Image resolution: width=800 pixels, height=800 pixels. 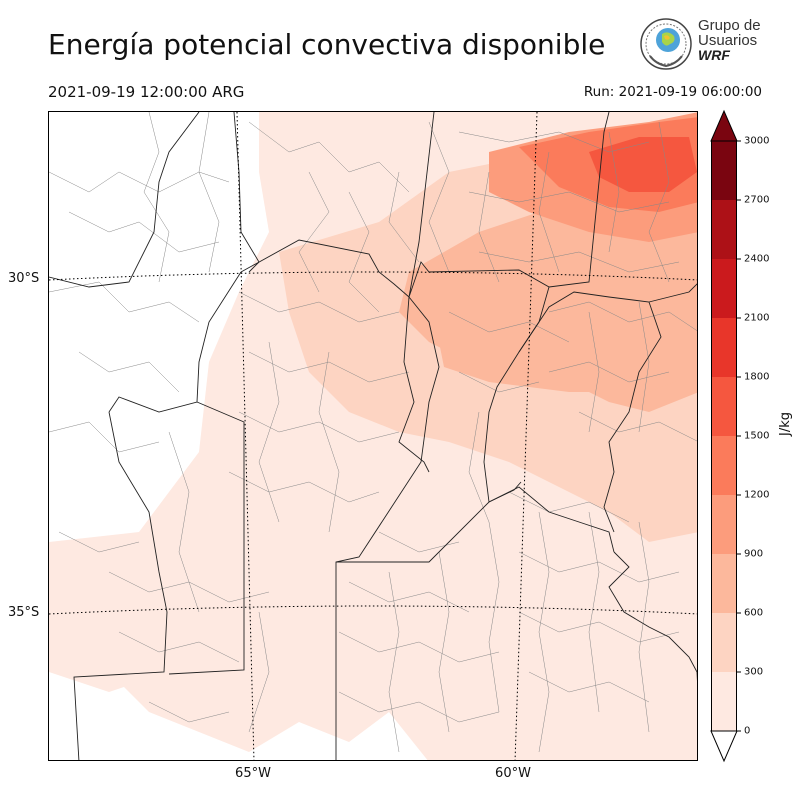 I want to click on colorbar-tick-label: 2100, so click(x=757, y=318).